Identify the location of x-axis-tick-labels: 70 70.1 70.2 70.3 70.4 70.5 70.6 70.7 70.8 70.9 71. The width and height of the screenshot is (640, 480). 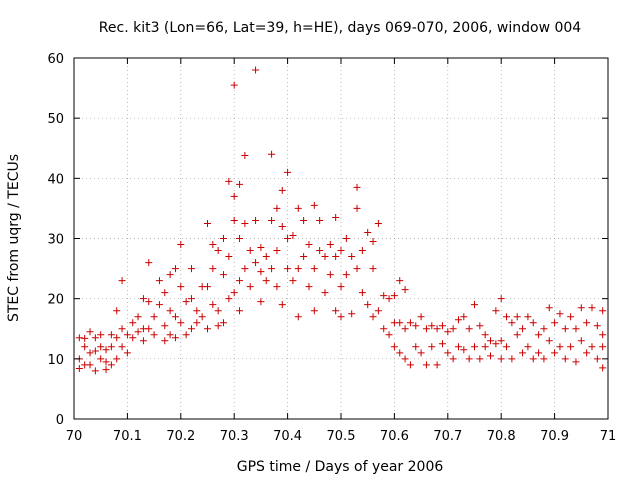
(341, 436).